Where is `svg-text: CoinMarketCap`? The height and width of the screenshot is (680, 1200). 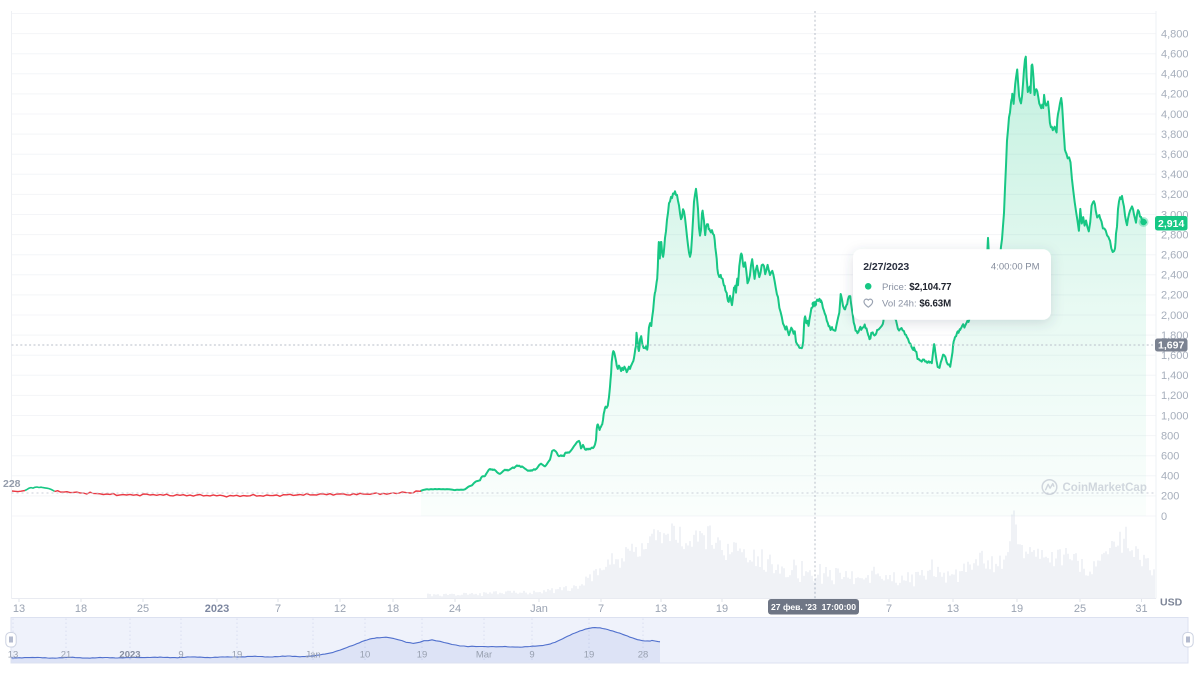 svg-text: CoinMarketCap is located at coordinates (1105, 488).